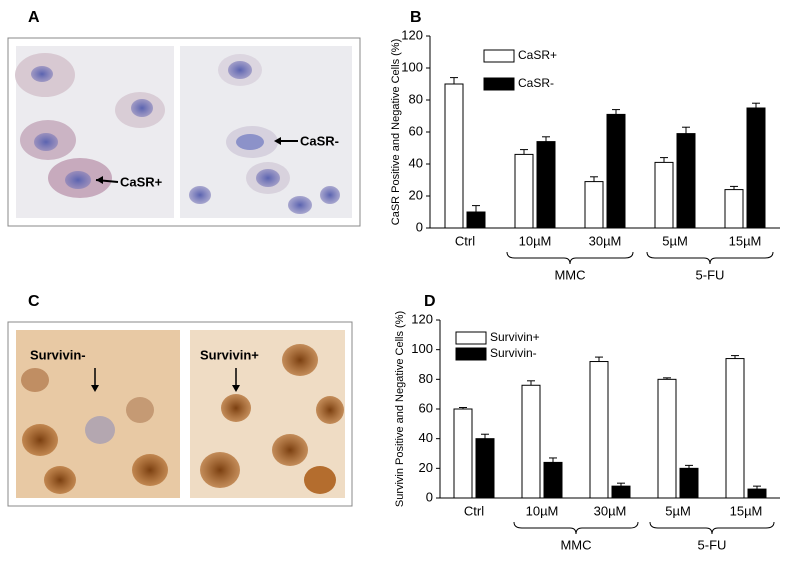  Describe the element at coordinates (34, 17) in the screenshot. I see `panel-label: A` at that location.